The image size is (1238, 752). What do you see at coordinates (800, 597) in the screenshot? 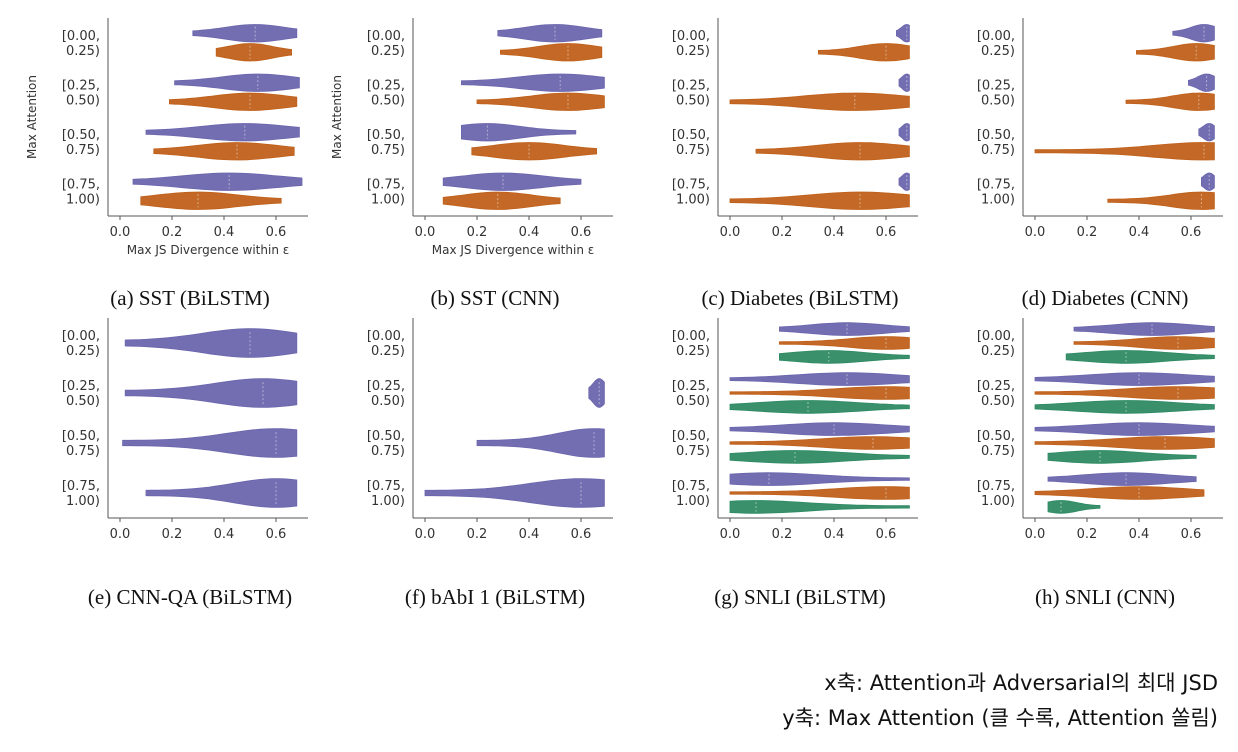
I see `panel-caption: (g) SNLI (BiLSTM)` at bounding box center [800, 597].